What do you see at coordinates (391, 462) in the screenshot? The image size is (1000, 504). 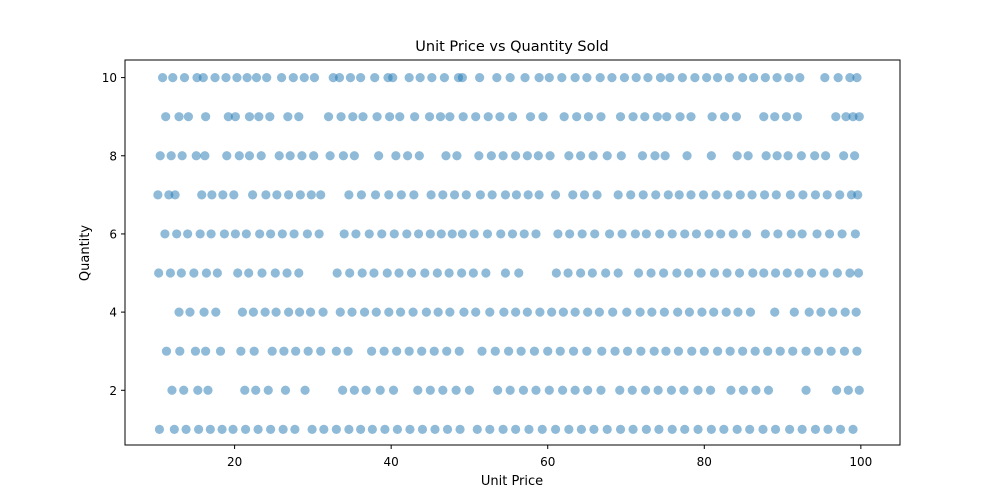 I see `x-tick-label: 40` at bounding box center [391, 462].